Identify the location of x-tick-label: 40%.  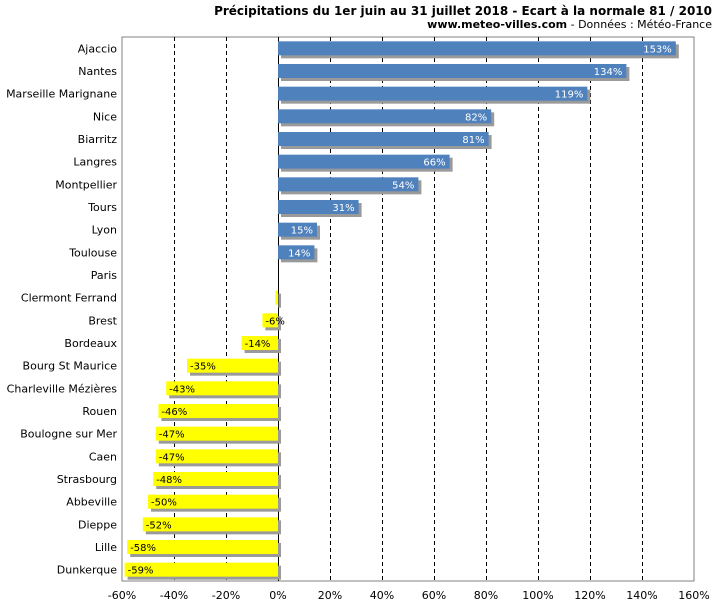
(382, 595).